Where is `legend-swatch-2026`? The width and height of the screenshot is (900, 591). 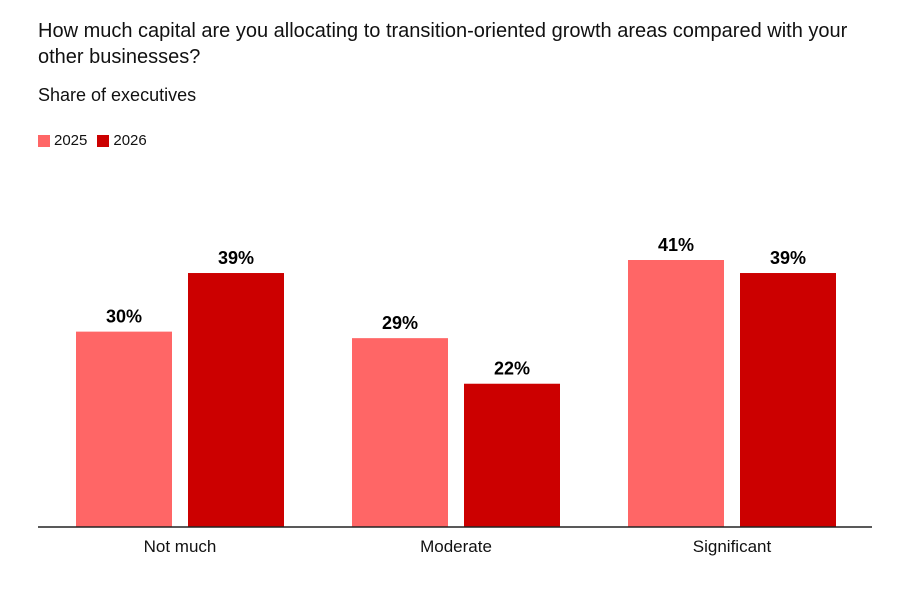
legend-swatch-2026 is located at coordinates (103, 140).